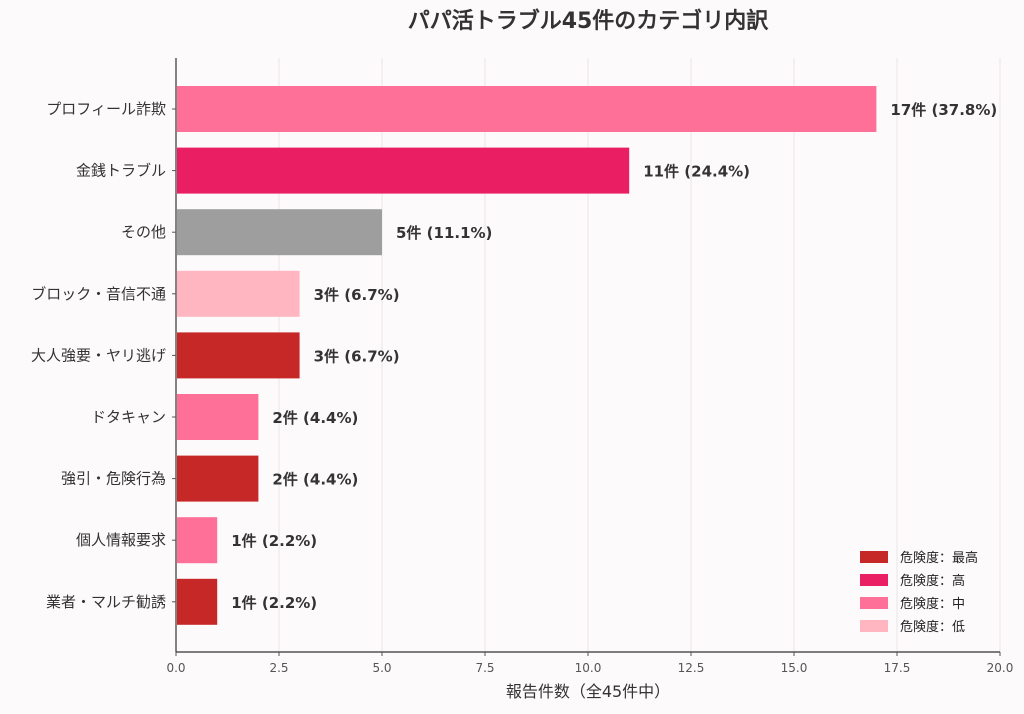 The width and height of the screenshot is (1024, 714). Describe the element at coordinates (939, 558) in the screenshot. I see `legend-label: 危険度：最高` at that location.